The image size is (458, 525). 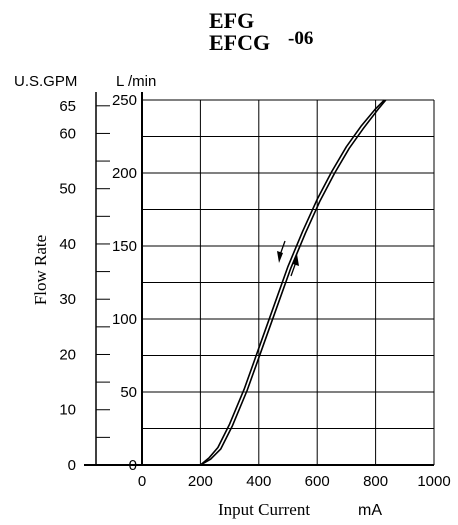 What do you see at coordinates (128, 392) in the screenshot?
I see `y-primary-tick-label: 50` at bounding box center [128, 392].